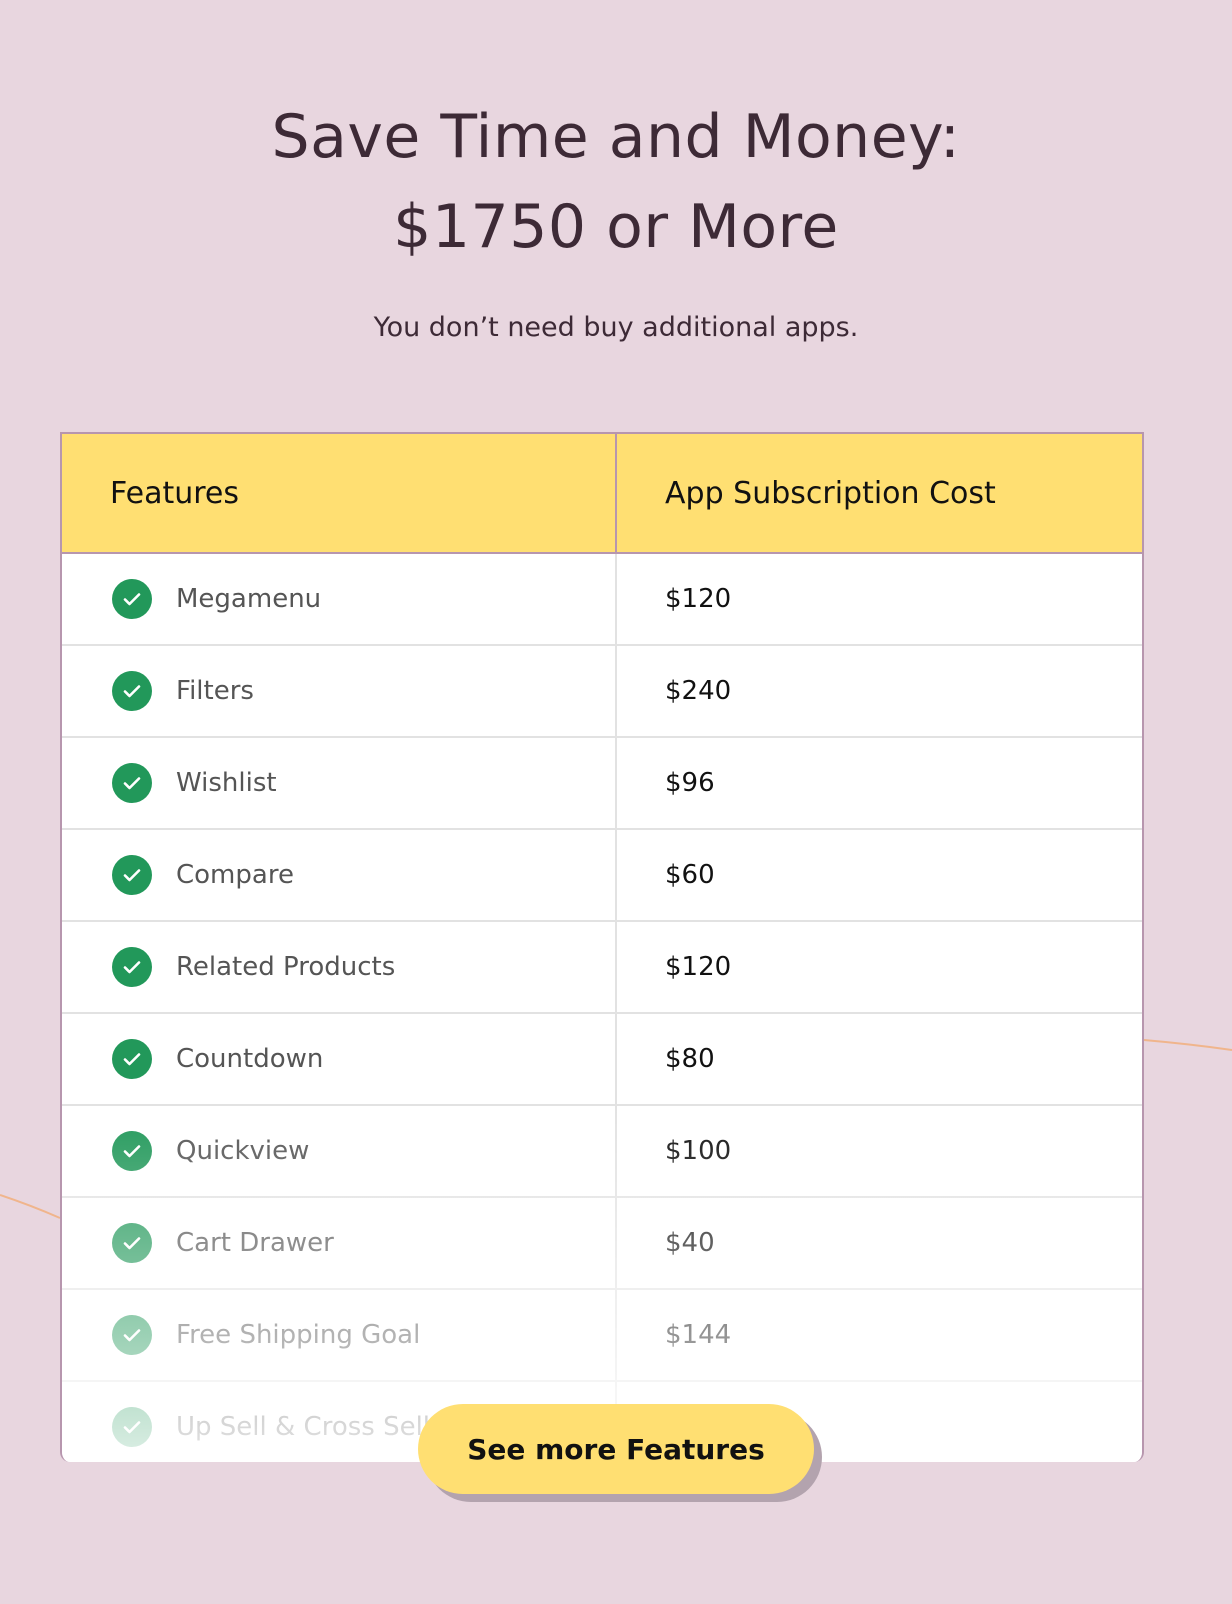  I want to click on feature-name: Wishlist, so click(226, 783).